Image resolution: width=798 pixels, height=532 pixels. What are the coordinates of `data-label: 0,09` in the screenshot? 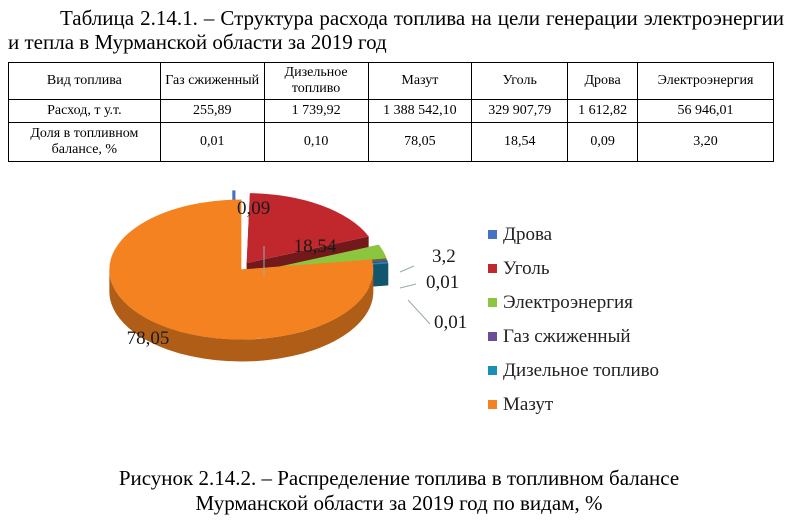 It's located at (253, 208).